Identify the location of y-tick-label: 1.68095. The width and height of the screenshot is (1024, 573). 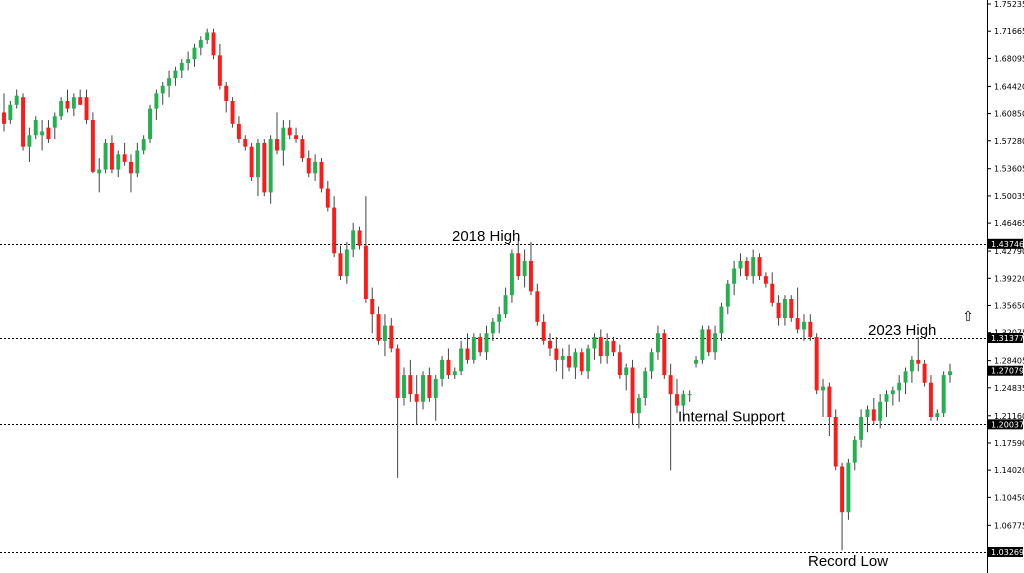
(1009, 58).